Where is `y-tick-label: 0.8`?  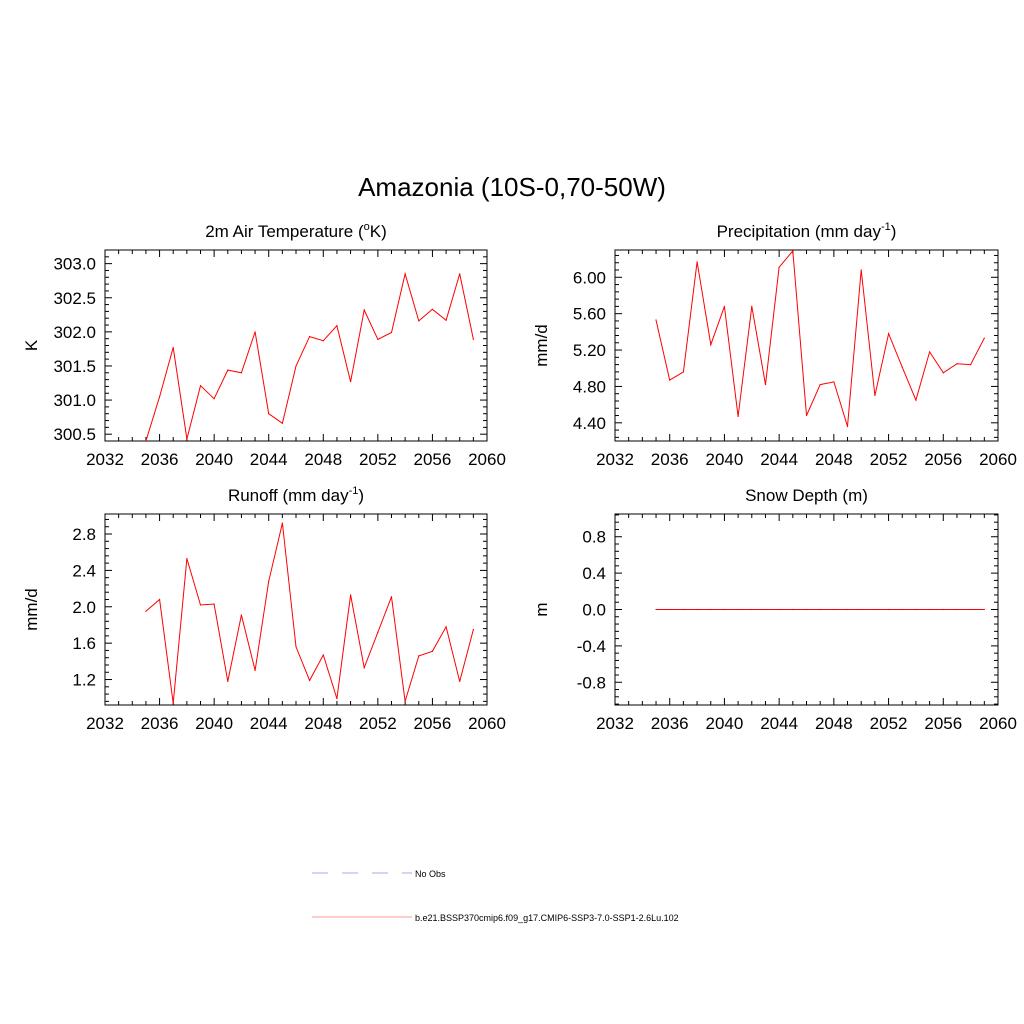 y-tick-label: 0.8 is located at coordinates (594, 537).